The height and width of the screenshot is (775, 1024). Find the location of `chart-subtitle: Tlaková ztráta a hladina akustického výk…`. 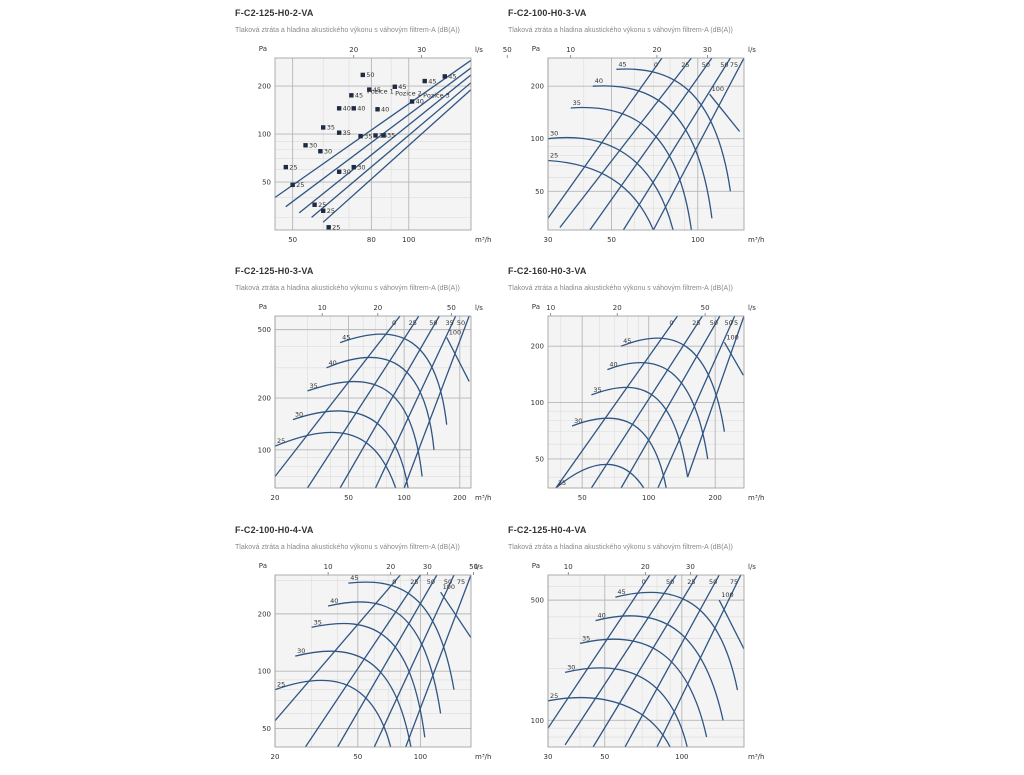

chart-subtitle: Tlaková ztráta a hladina akustického výk… is located at coordinates (620, 547).